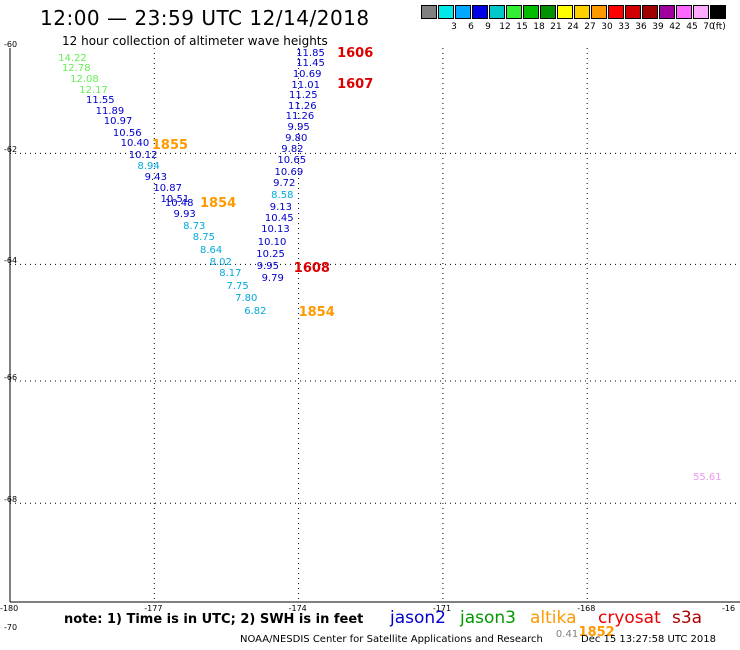 This screenshot has height=650, width=740. What do you see at coordinates (573, 27) in the screenshot?
I see `legend-label: 24` at bounding box center [573, 27].